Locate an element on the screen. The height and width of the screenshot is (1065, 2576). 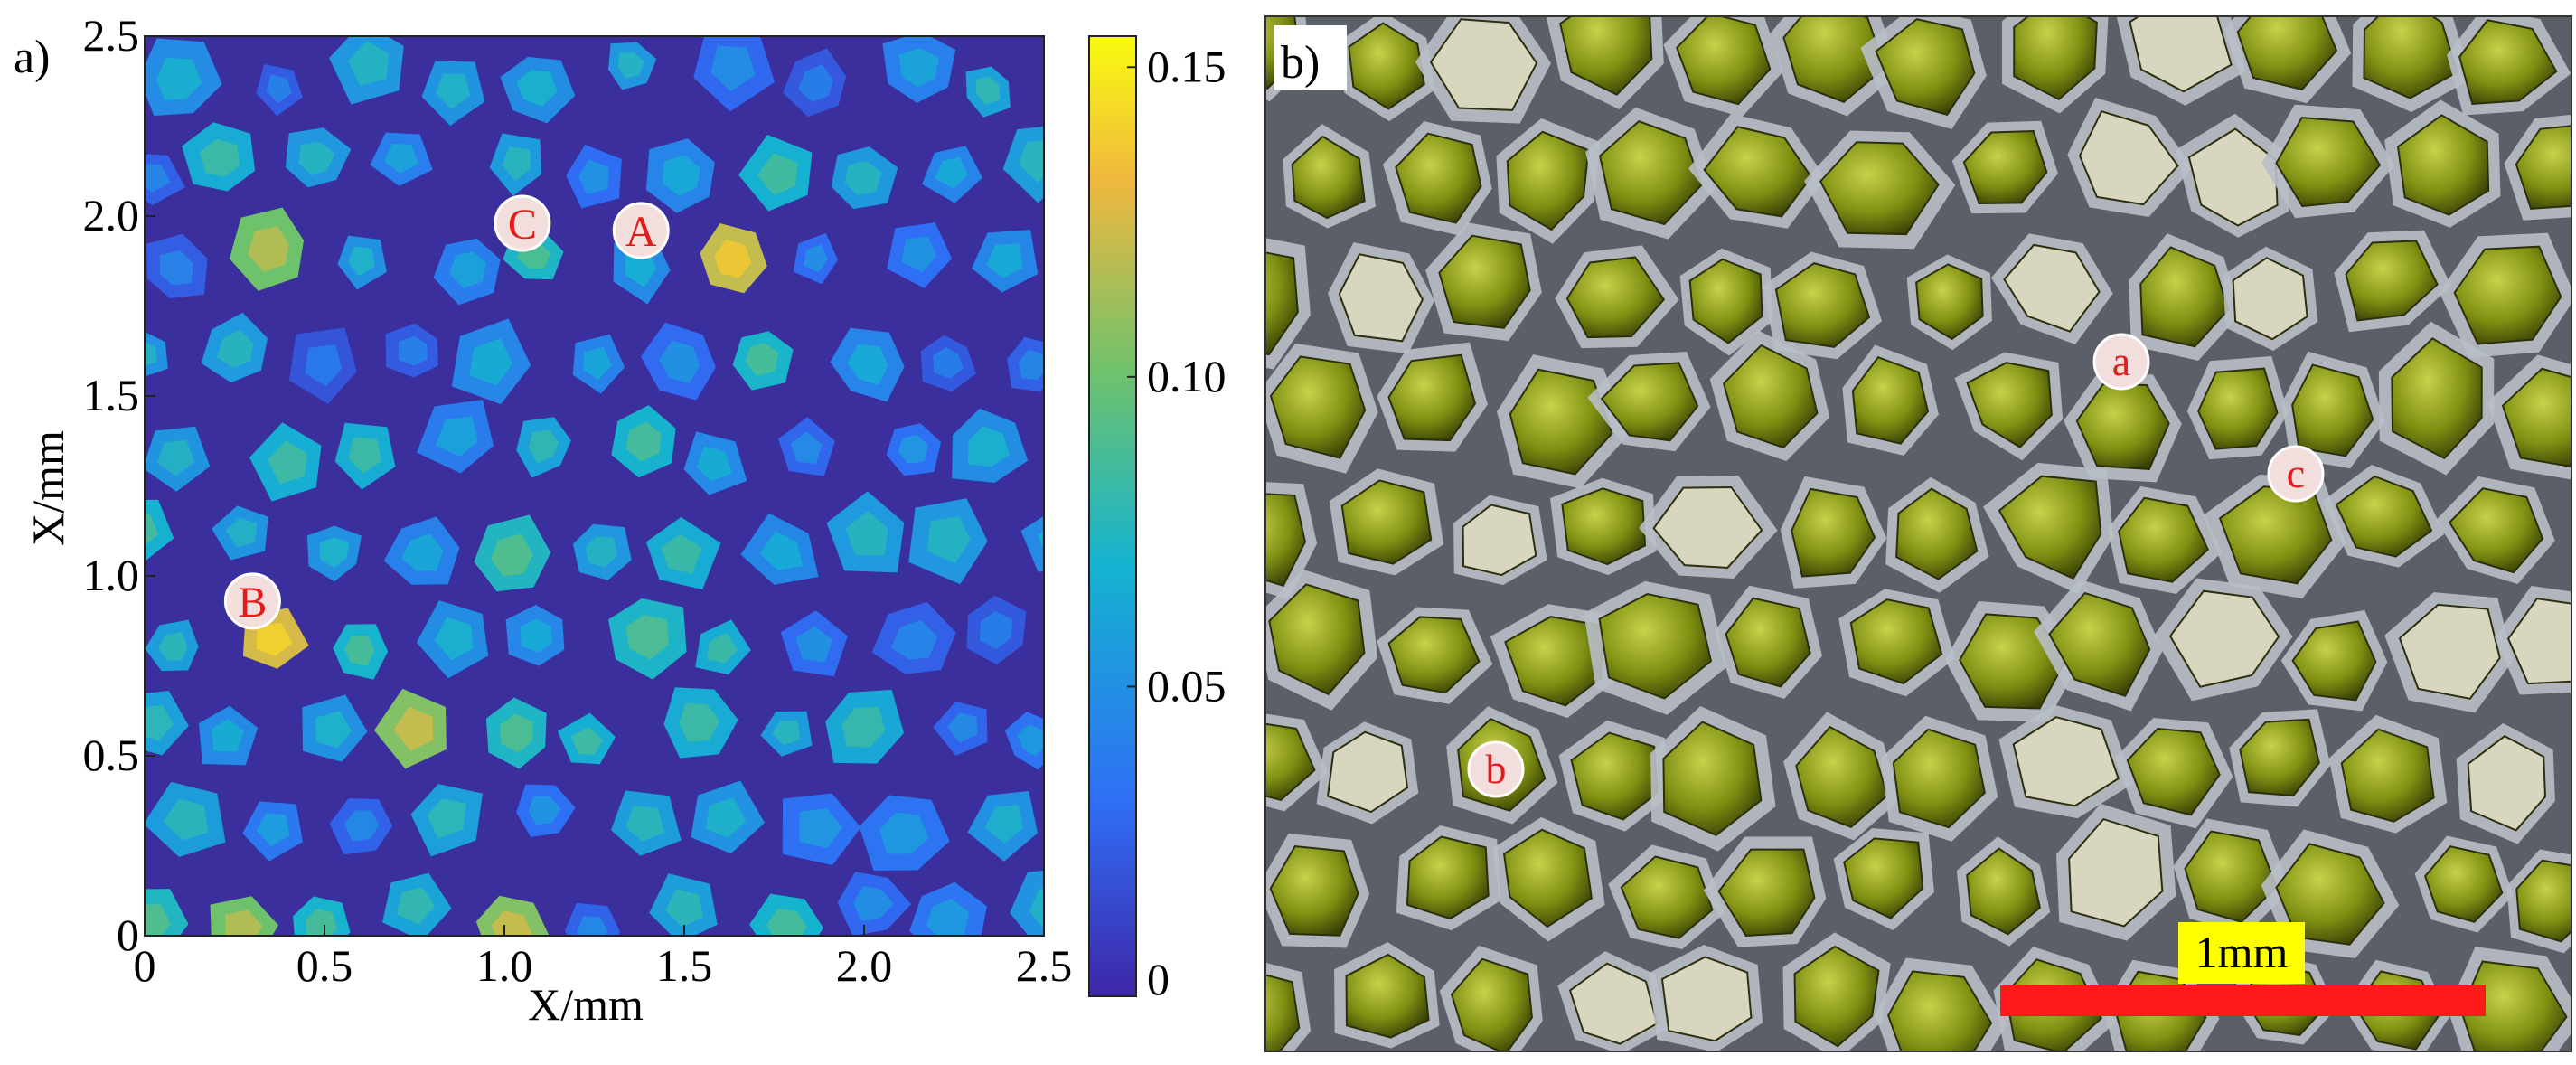
scale-bar: 1mm is located at coordinates (2243, 969).